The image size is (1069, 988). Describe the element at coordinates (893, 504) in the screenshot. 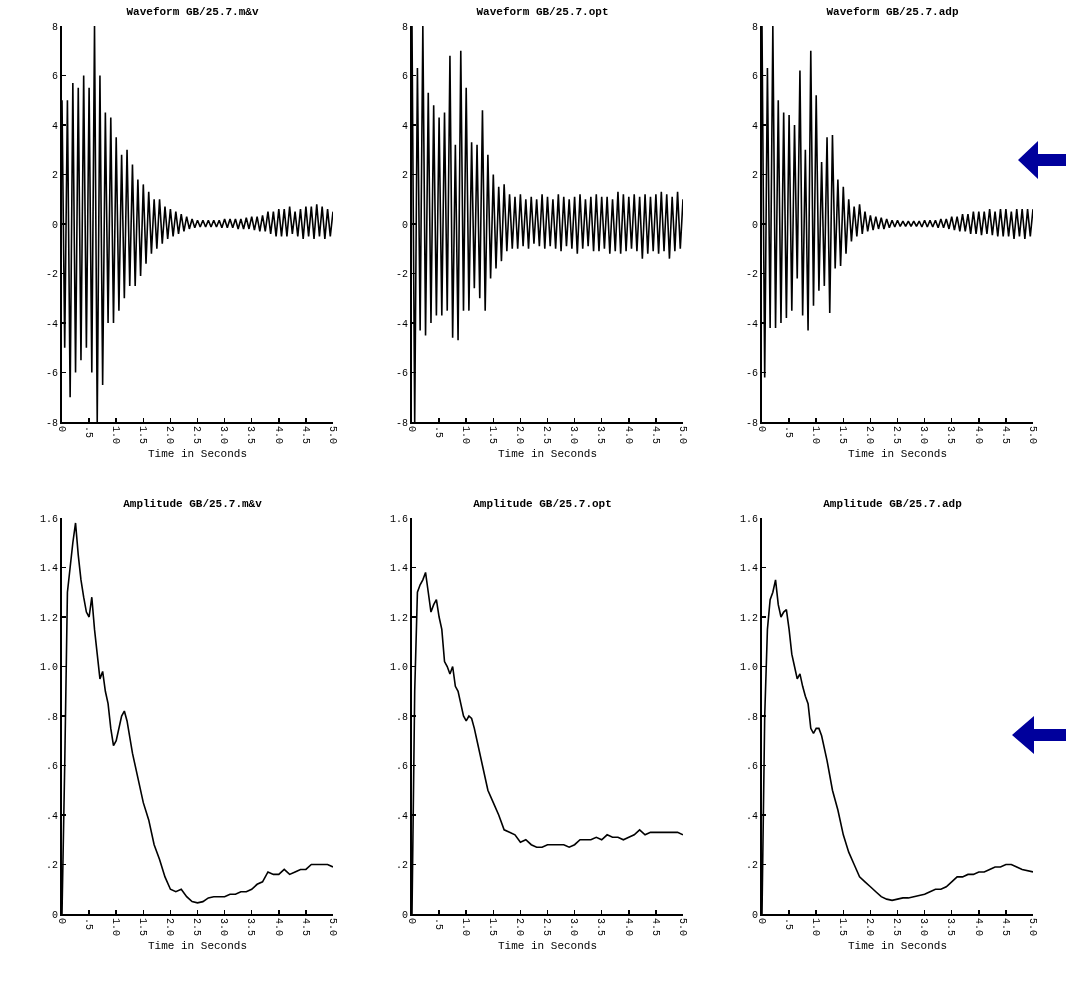

I see `chart-title: Amplitude GB/25.7.adp` at that location.